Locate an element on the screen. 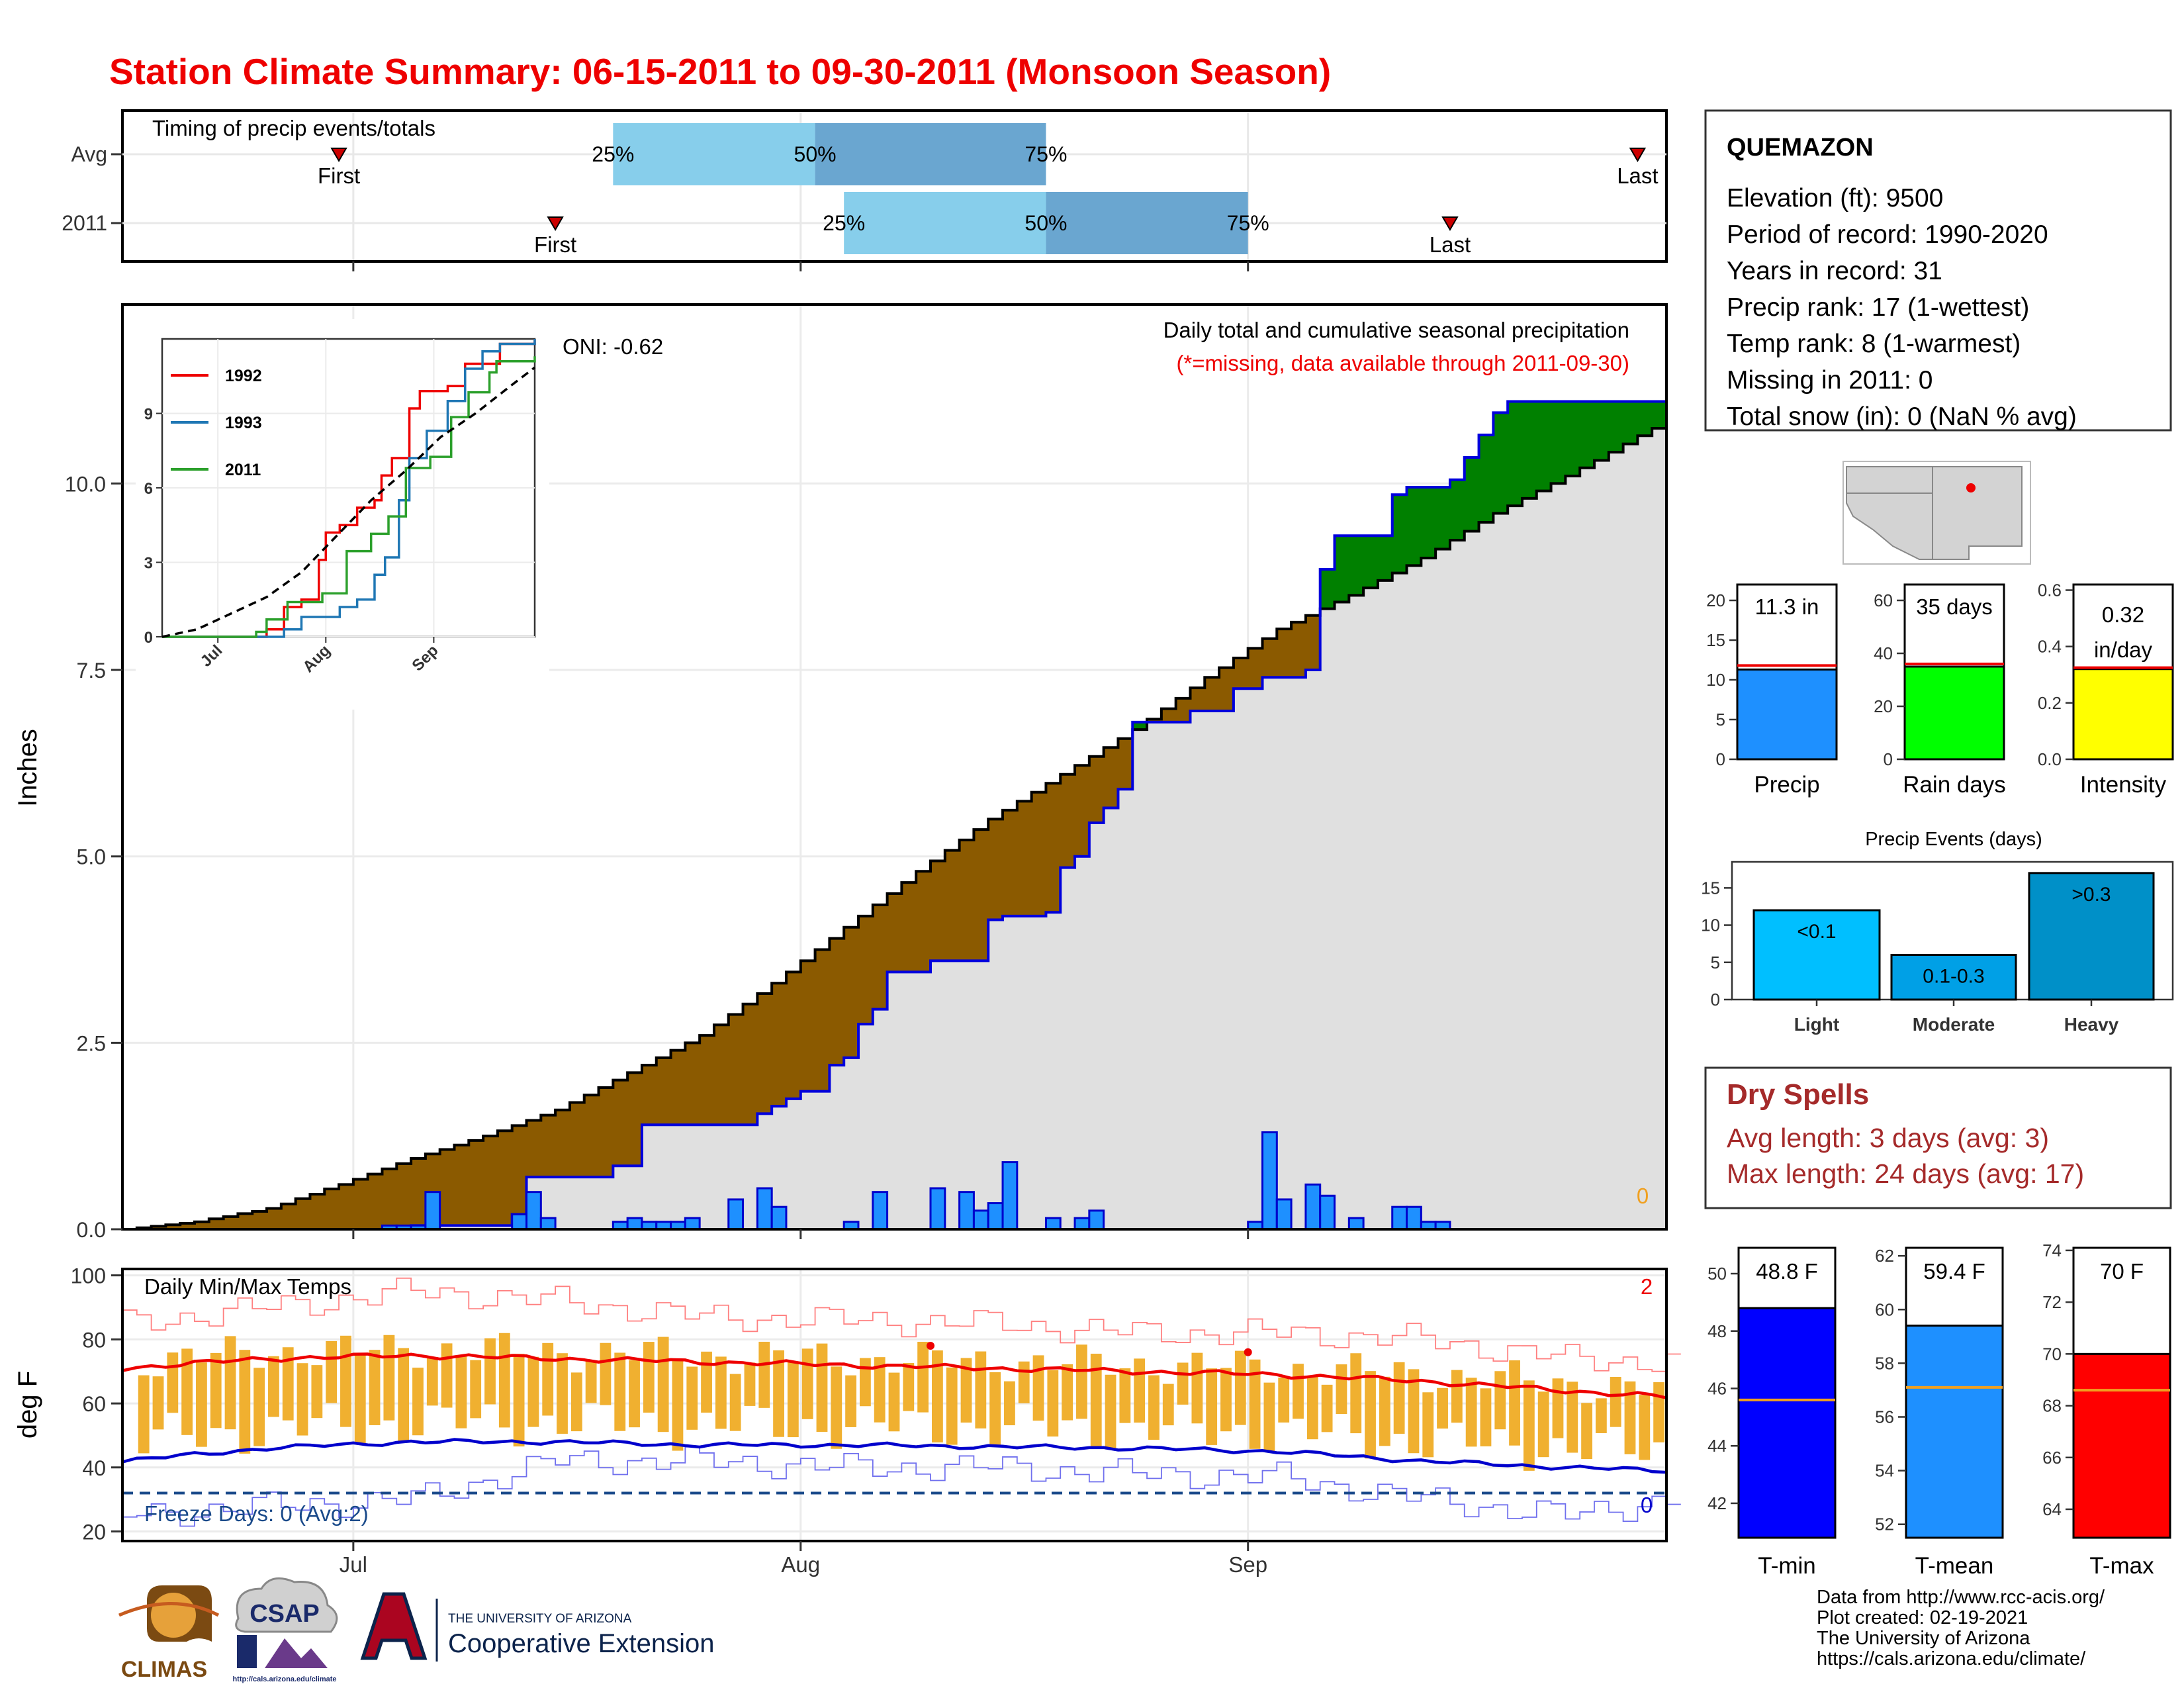 The image size is (2184, 1688). events-bar-label: 0.1-0.3 is located at coordinates (1954, 977).